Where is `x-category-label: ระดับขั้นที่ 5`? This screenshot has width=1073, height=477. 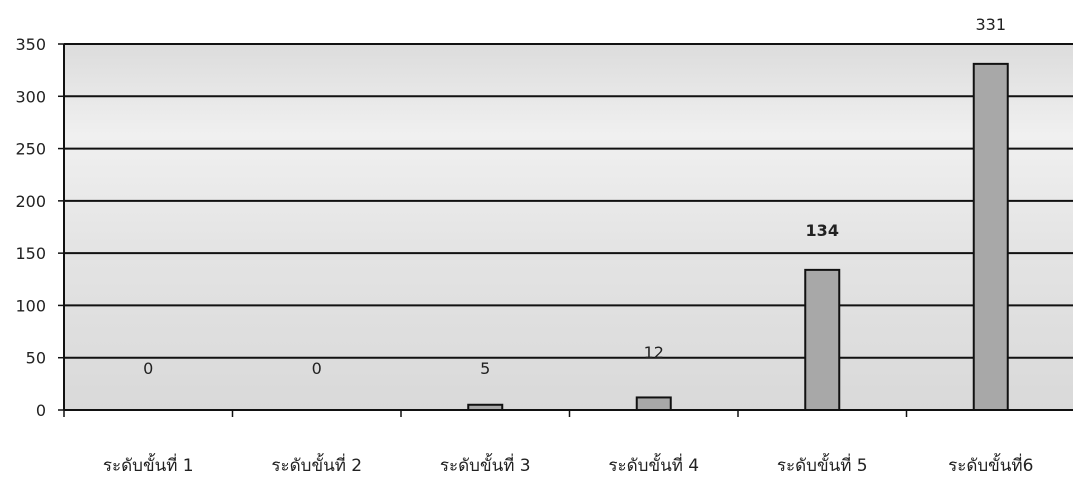 x-category-label: ระดับขั้นที่ 5 is located at coordinates (822, 464).